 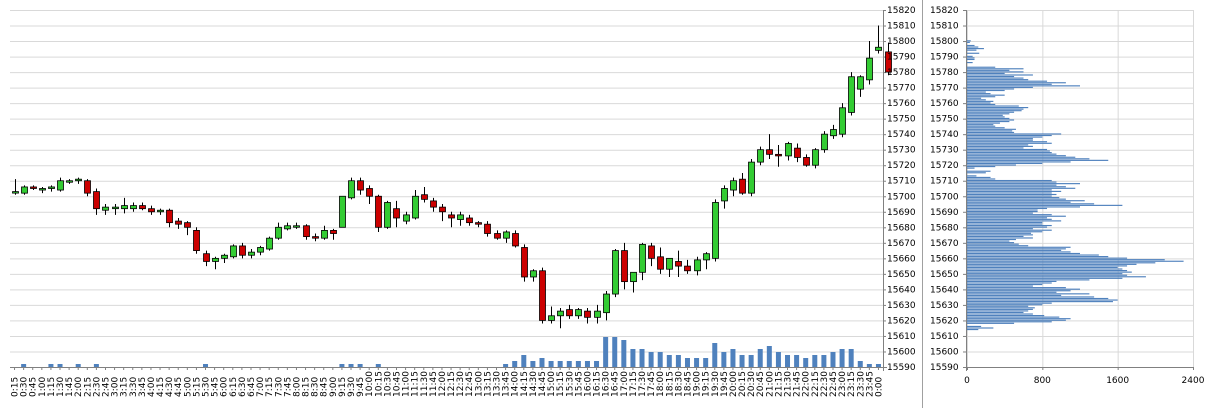 What do you see at coordinates (379, 384) in the screenshot?
I see `x-tick-label: 10:15` at bounding box center [379, 384].